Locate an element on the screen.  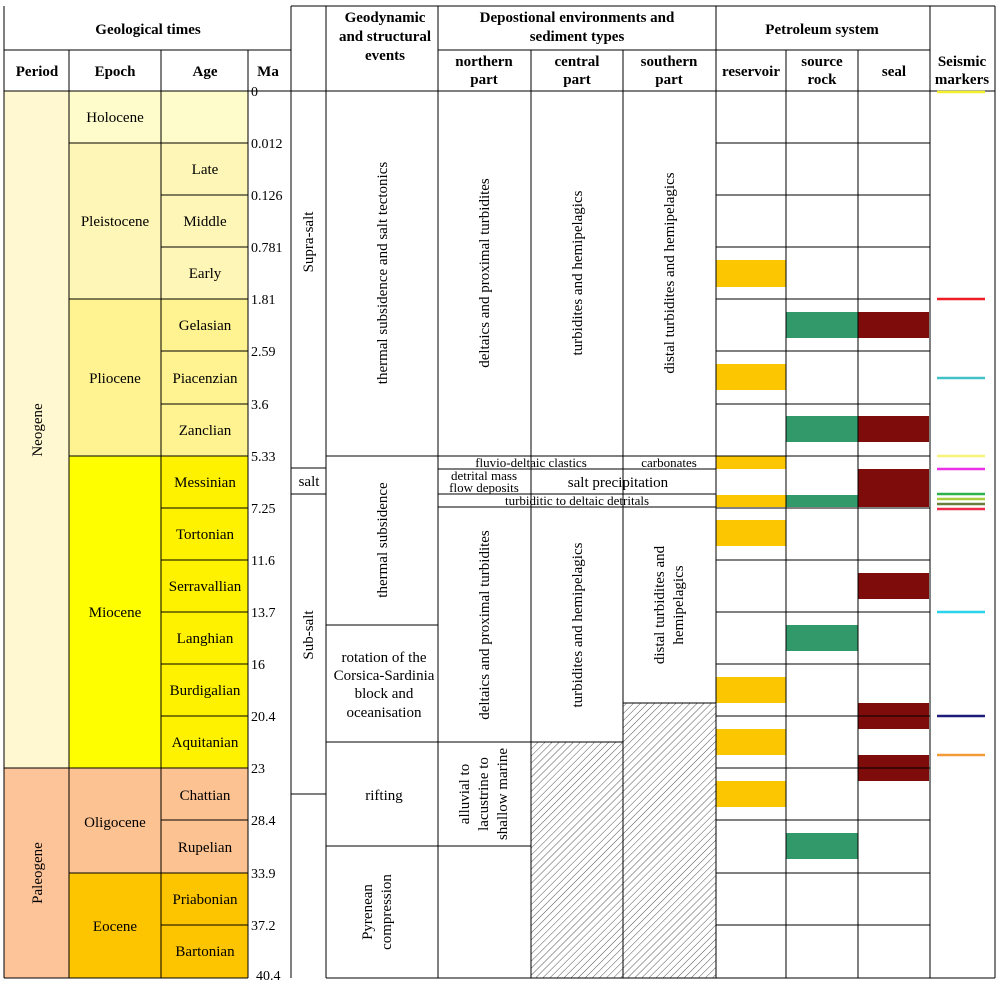
header-depositional: sediment types is located at coordinates (577, 37).